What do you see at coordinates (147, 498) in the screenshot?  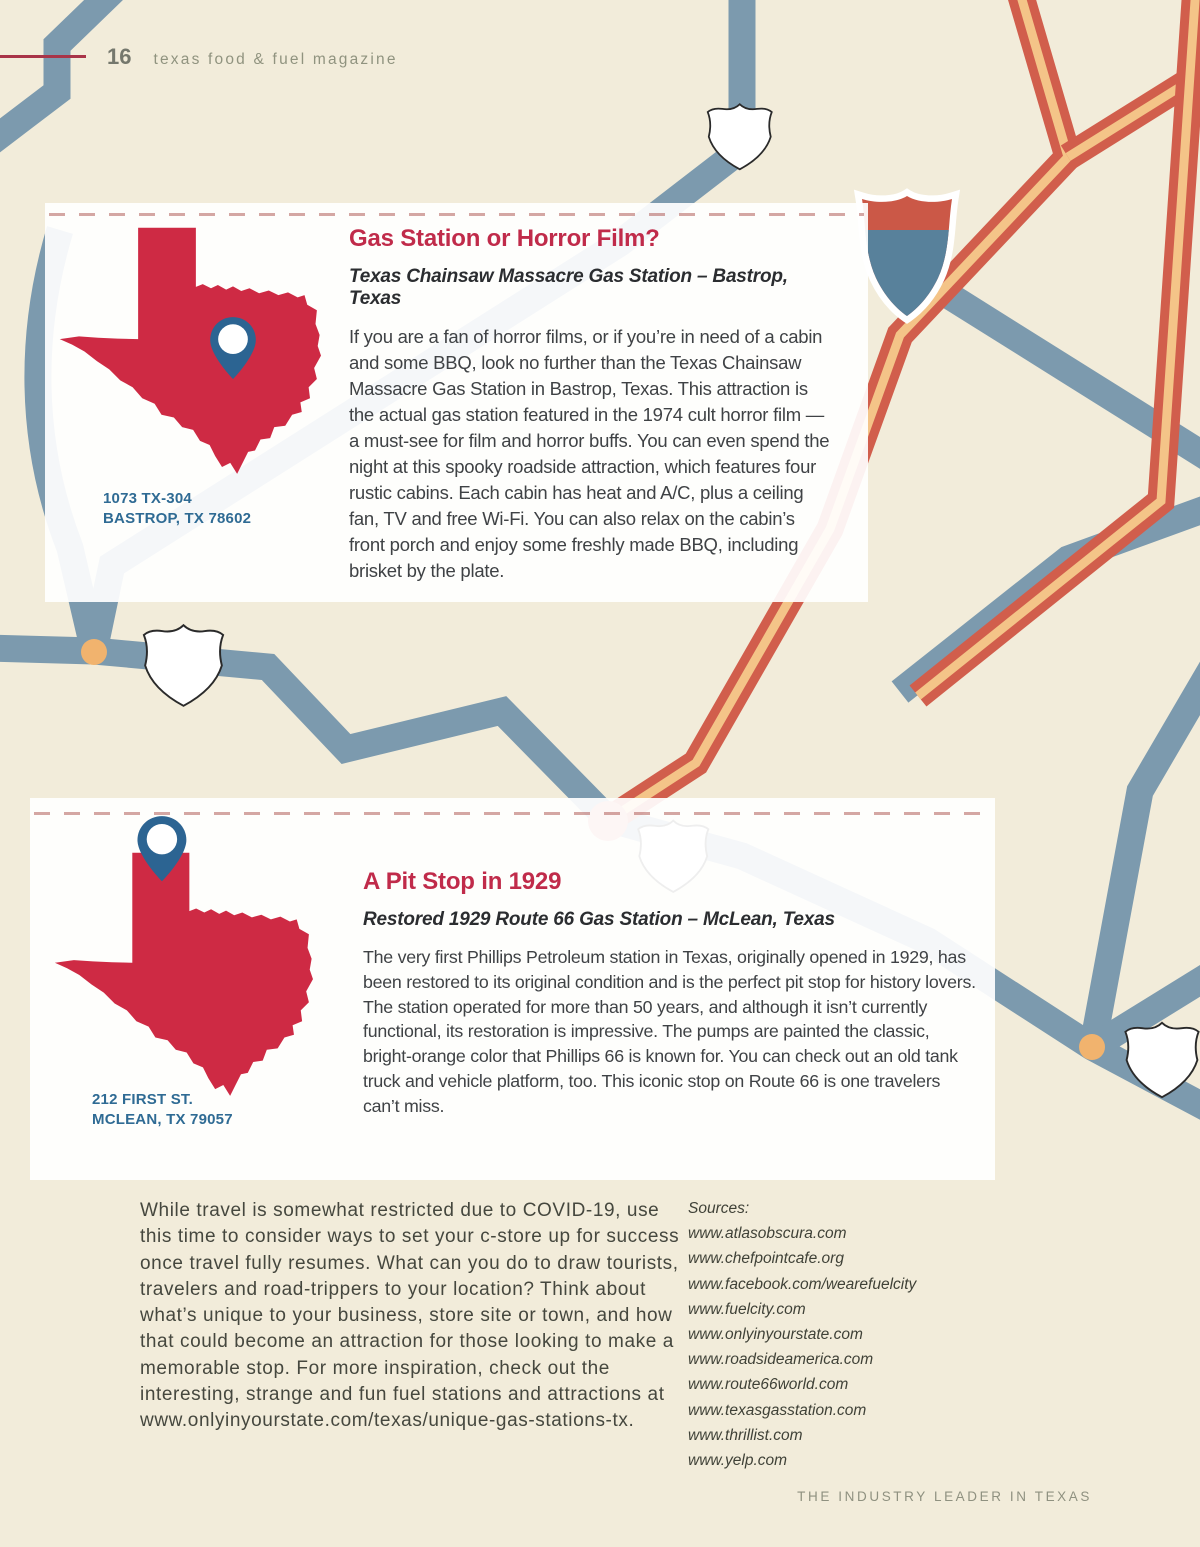 I see `address-line: 1073 TX-304` at bounding box center [147, 498].